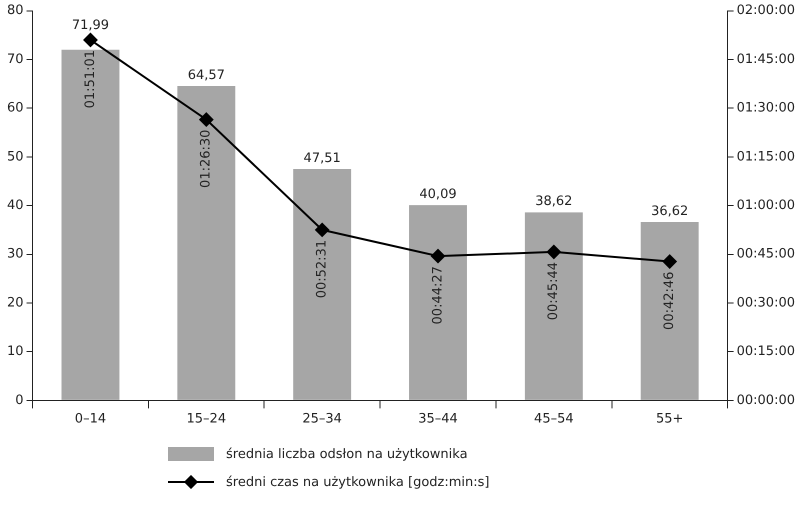 The height and width of the screenshot is (516, 802). What do you see at coordinates (15, 108) in the screenshot?
I see `y-tick-label: 60` at bounding box center [15, 108].